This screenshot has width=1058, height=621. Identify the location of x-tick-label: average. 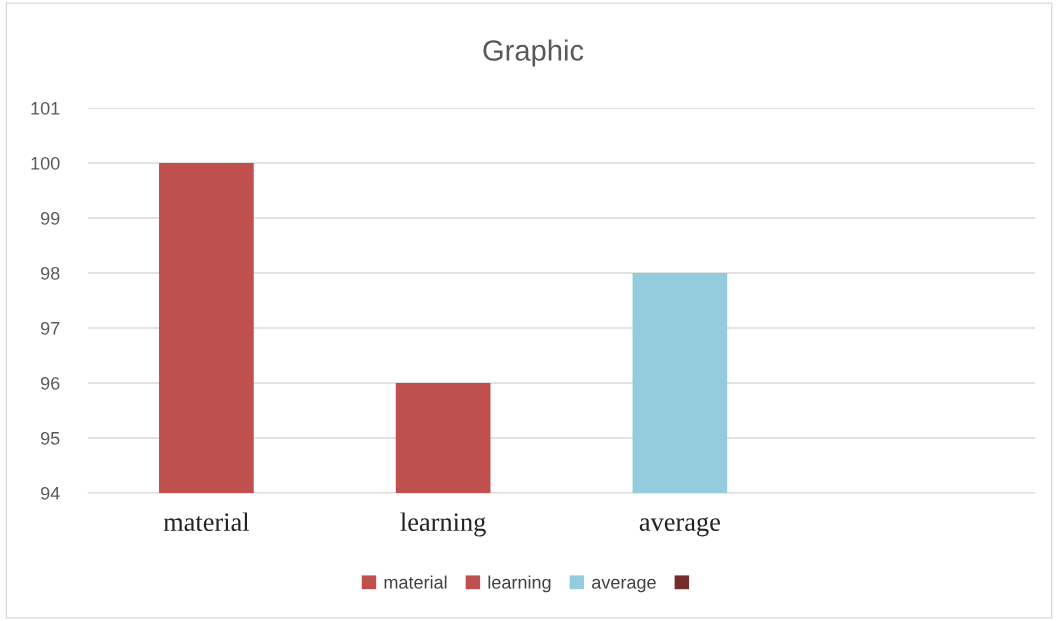
(679, 527).